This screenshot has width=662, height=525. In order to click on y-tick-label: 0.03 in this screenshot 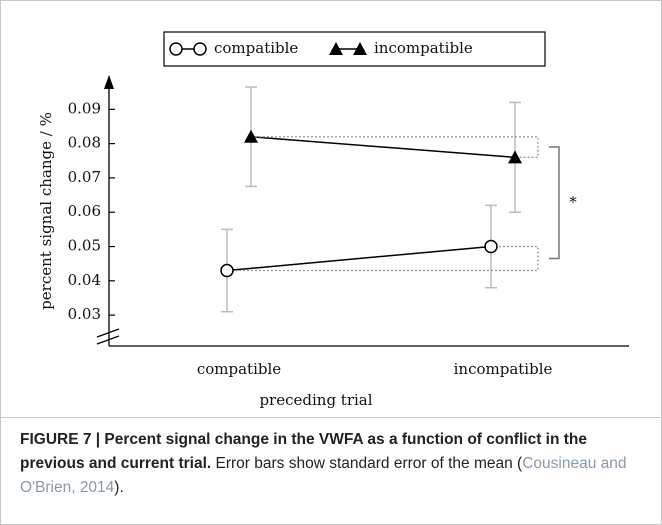, I will do `click(84, 314)`.